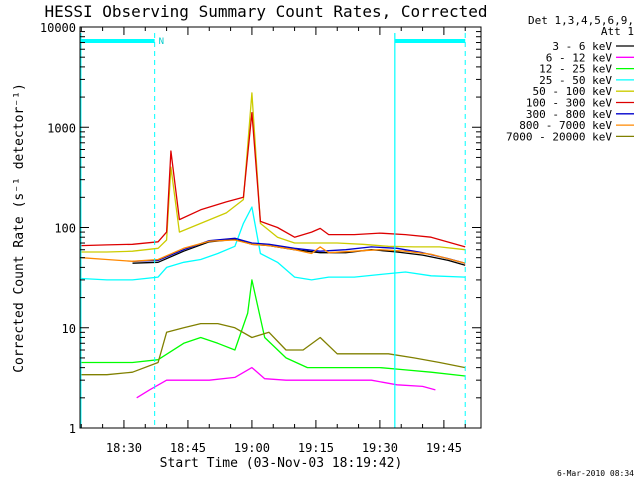 The image size is (640, 480). I want to click on legend-header-line: Att 1, so click(617, 31).